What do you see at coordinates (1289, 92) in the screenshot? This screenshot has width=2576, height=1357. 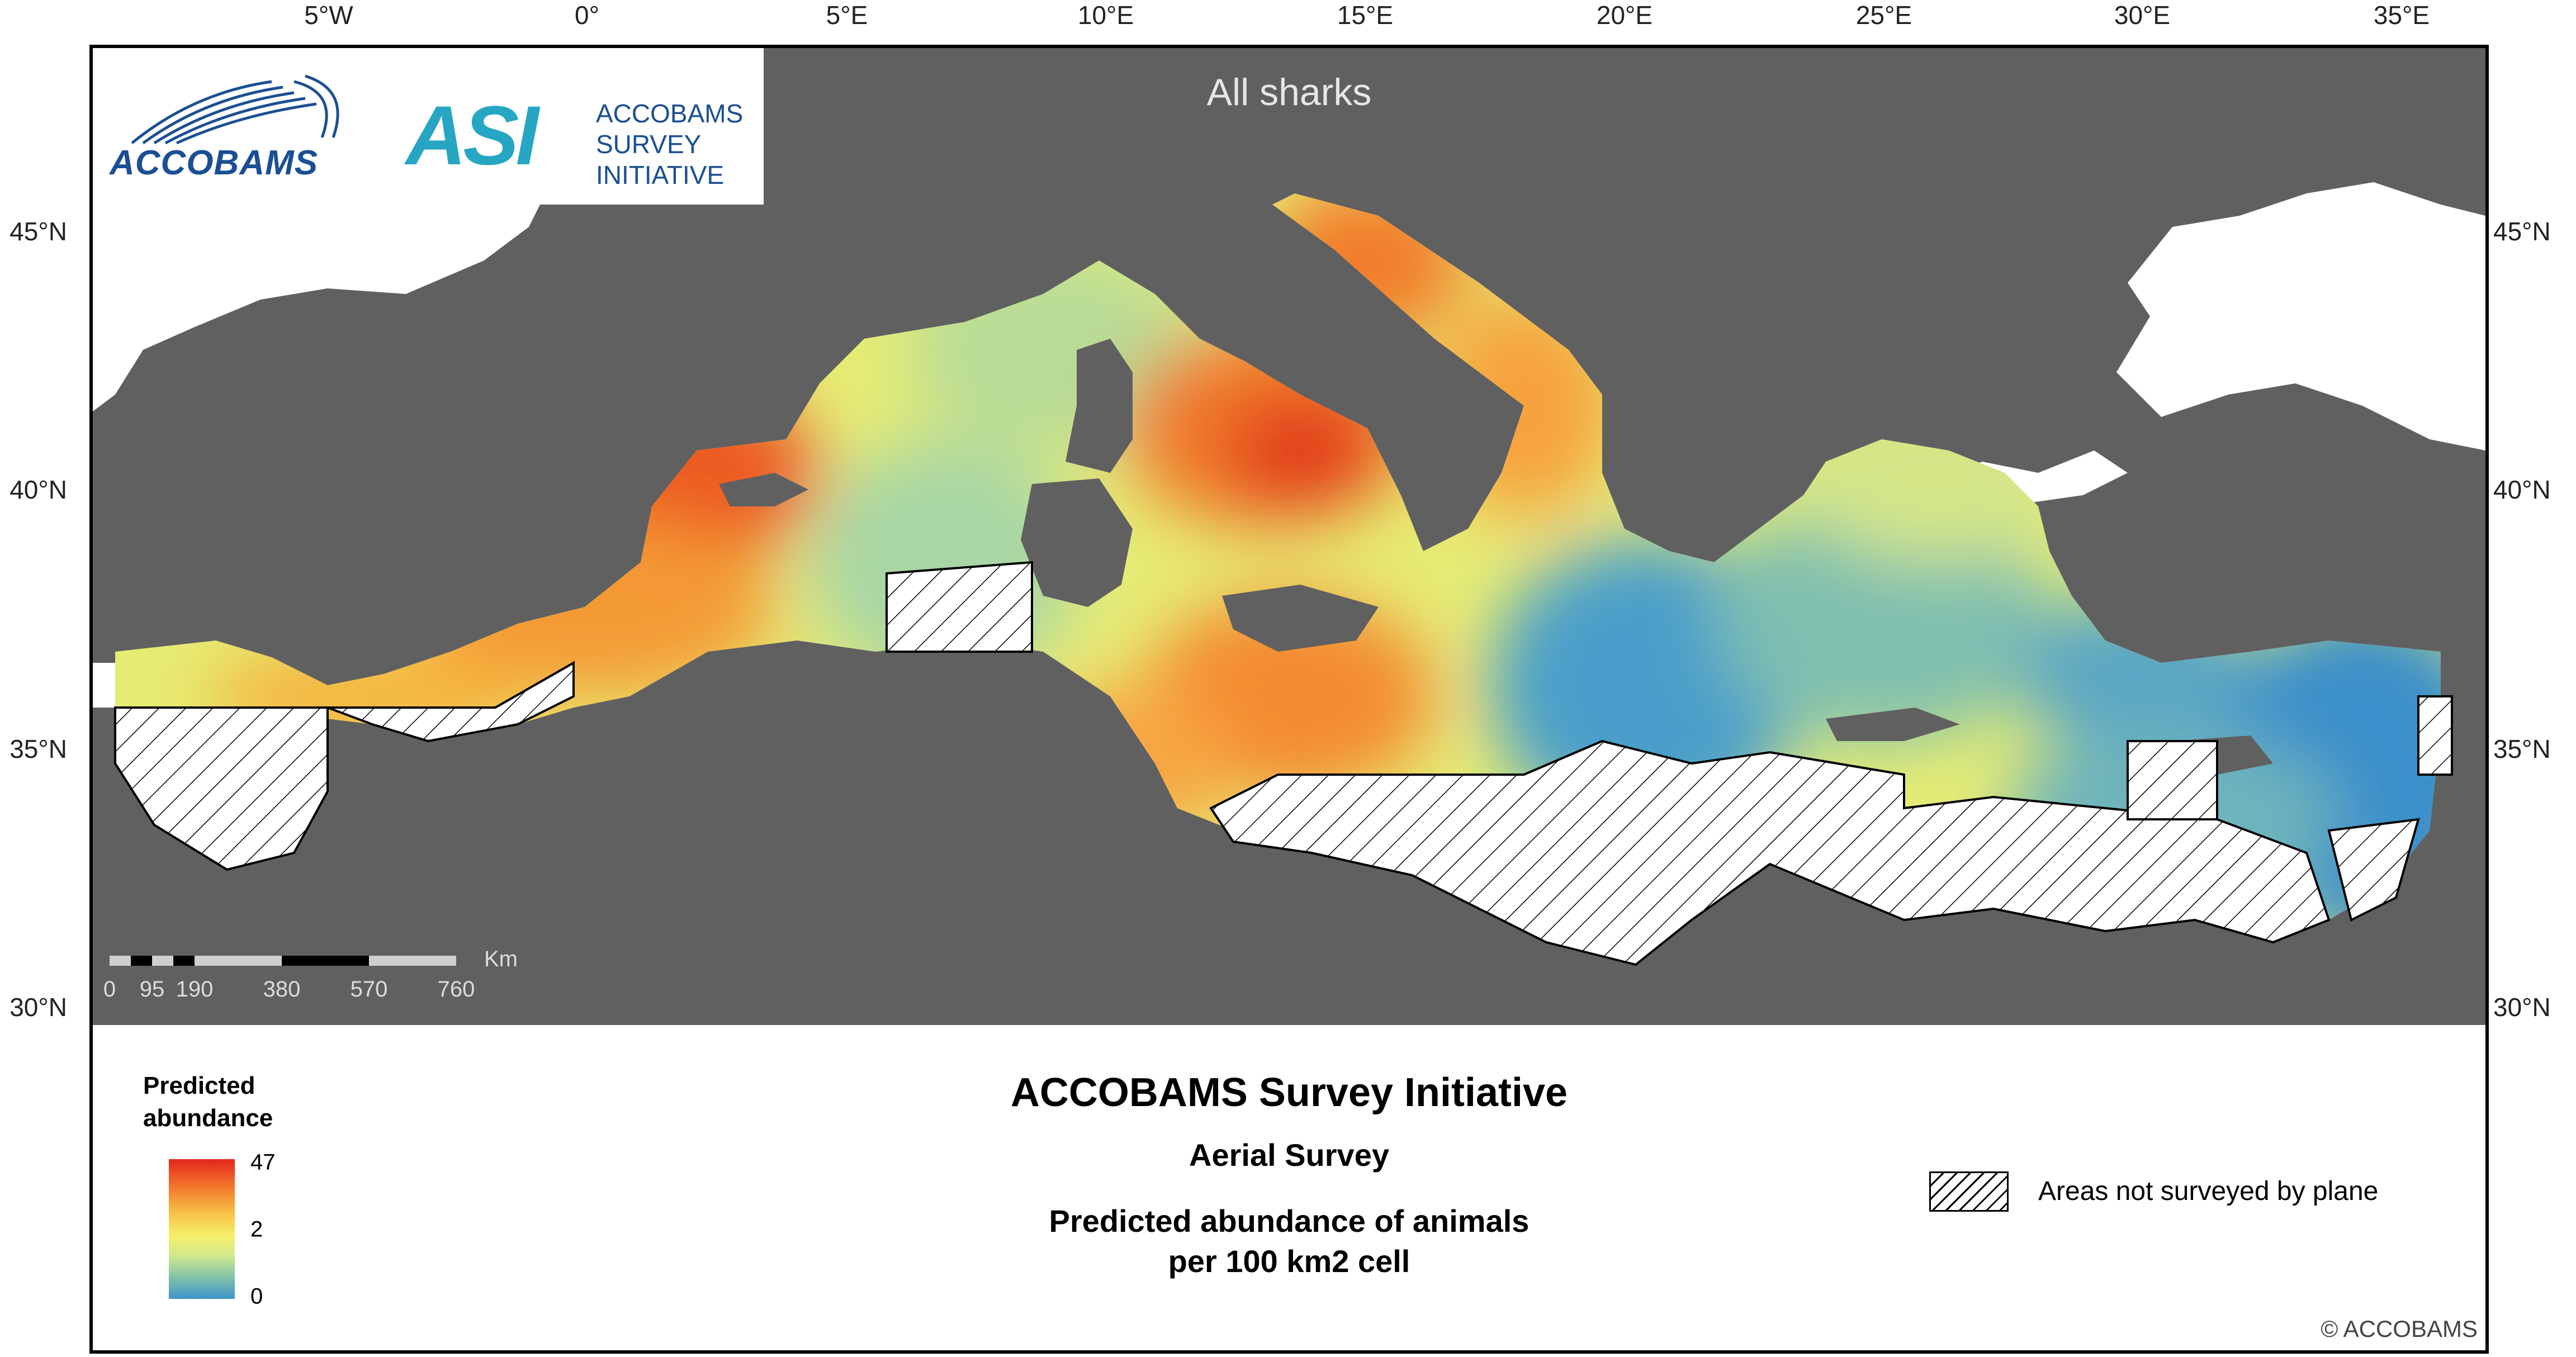 I see `map-title: All sharks` at bounding box center [1289, 92].